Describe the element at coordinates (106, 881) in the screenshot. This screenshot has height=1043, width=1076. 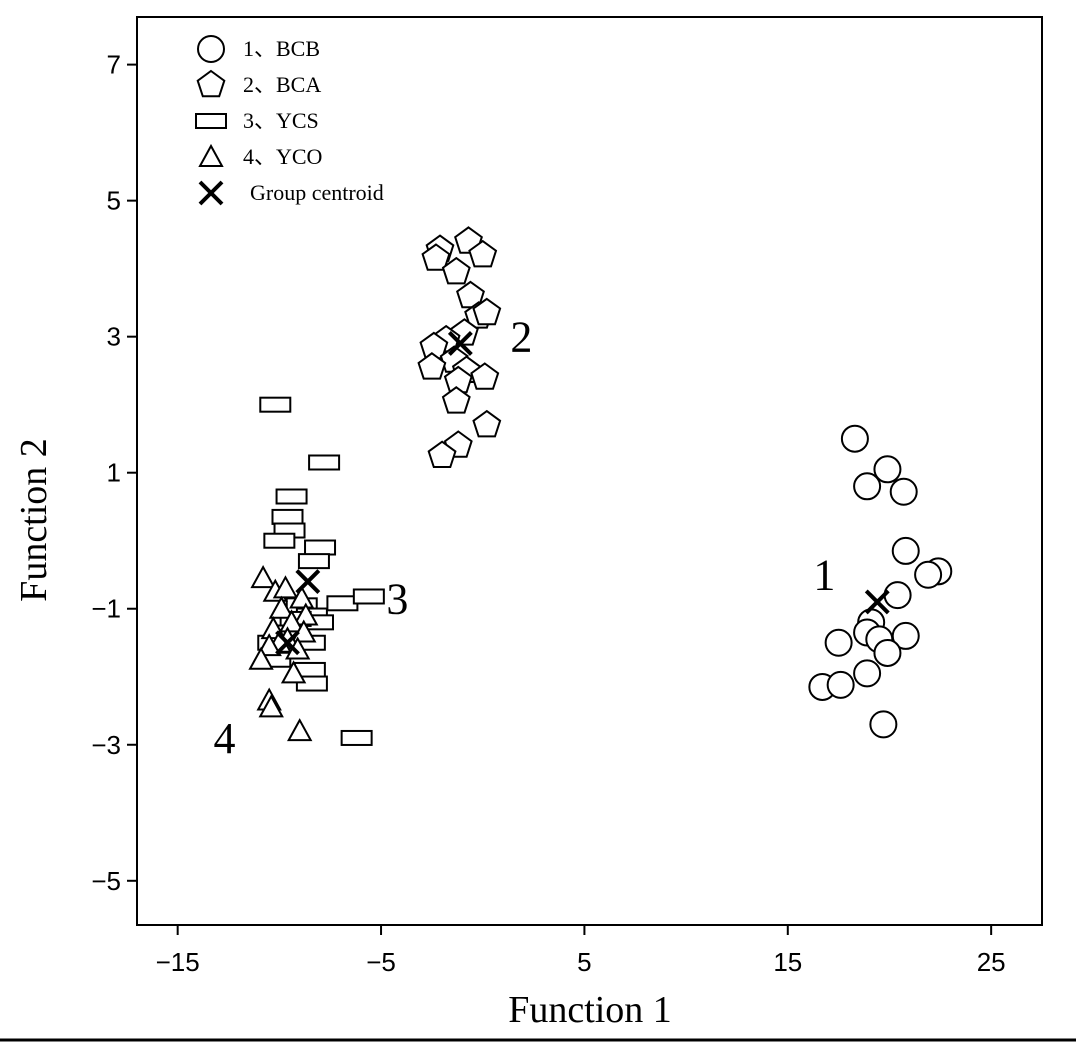
I see `y-tick-label: −5` at that location.